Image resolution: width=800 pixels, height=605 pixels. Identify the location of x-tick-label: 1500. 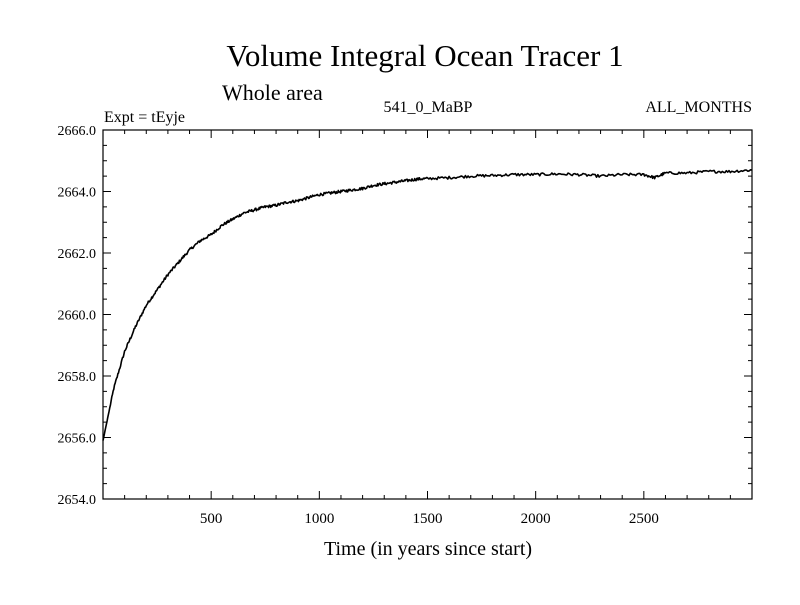
(428, 519).